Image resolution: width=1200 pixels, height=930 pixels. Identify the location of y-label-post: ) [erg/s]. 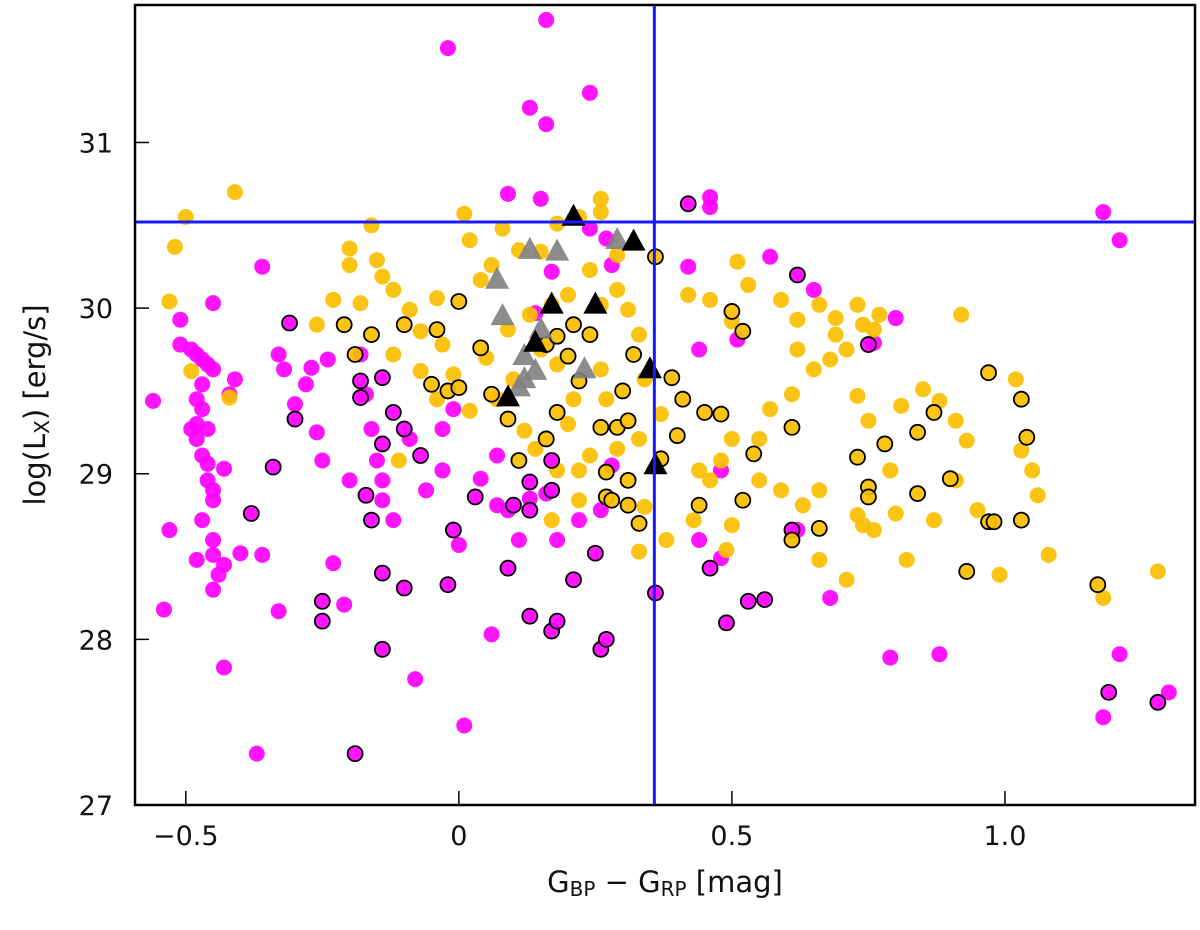
(35, 362).